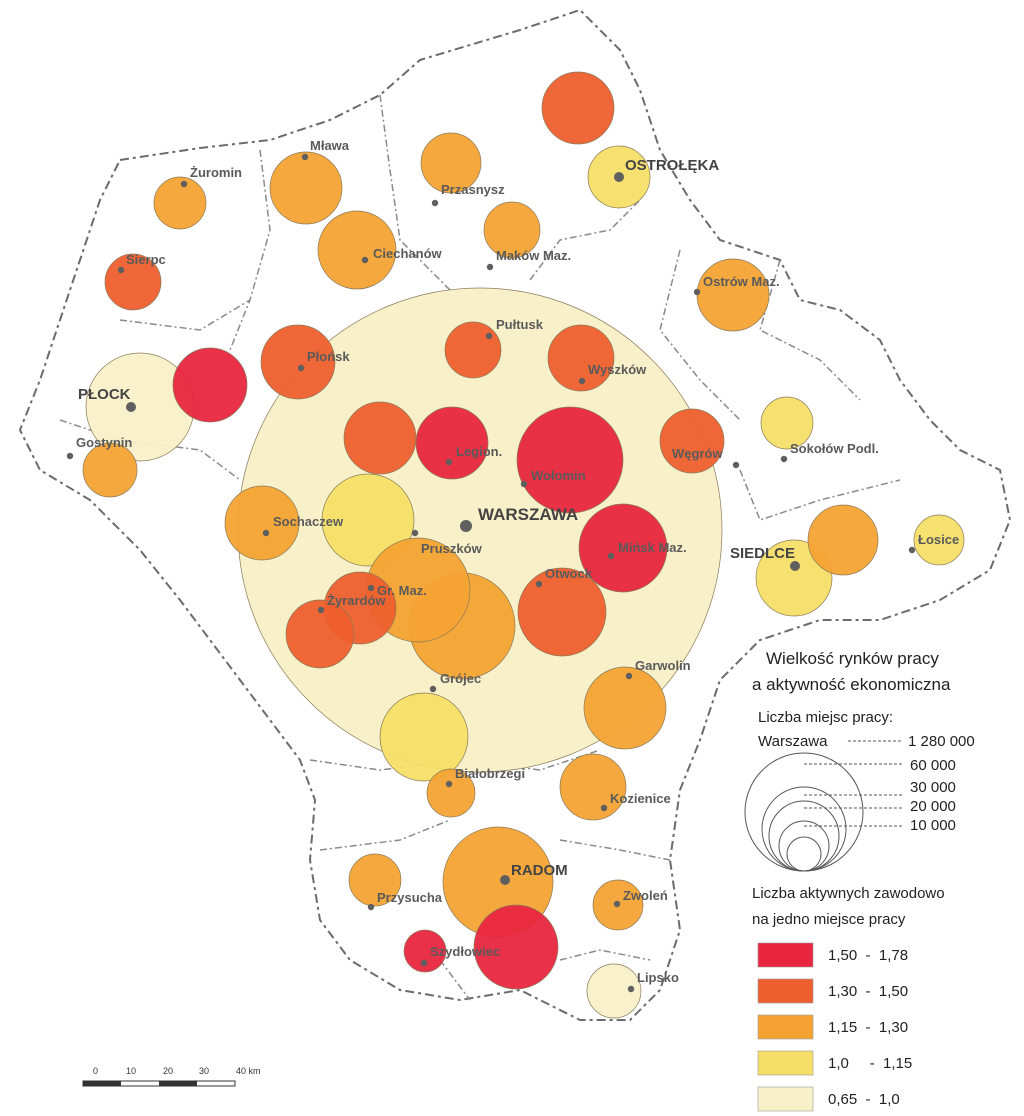 Image resolution: width=1024 pixels, height=1116 pixels. What do you see at coordinates (868, 955) in the screenshot?
I see `legend-class-range: 1,50 - 1,78` at bounding box center [868, 955].